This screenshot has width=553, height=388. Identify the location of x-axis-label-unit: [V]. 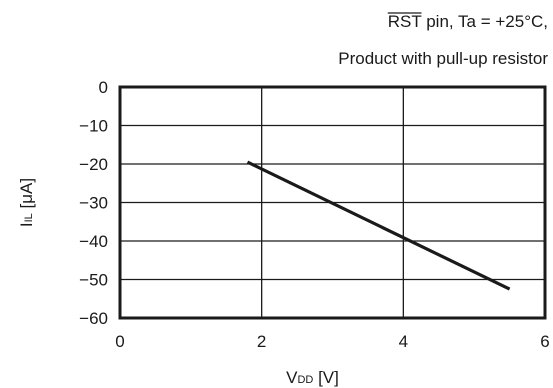
(326, 377).